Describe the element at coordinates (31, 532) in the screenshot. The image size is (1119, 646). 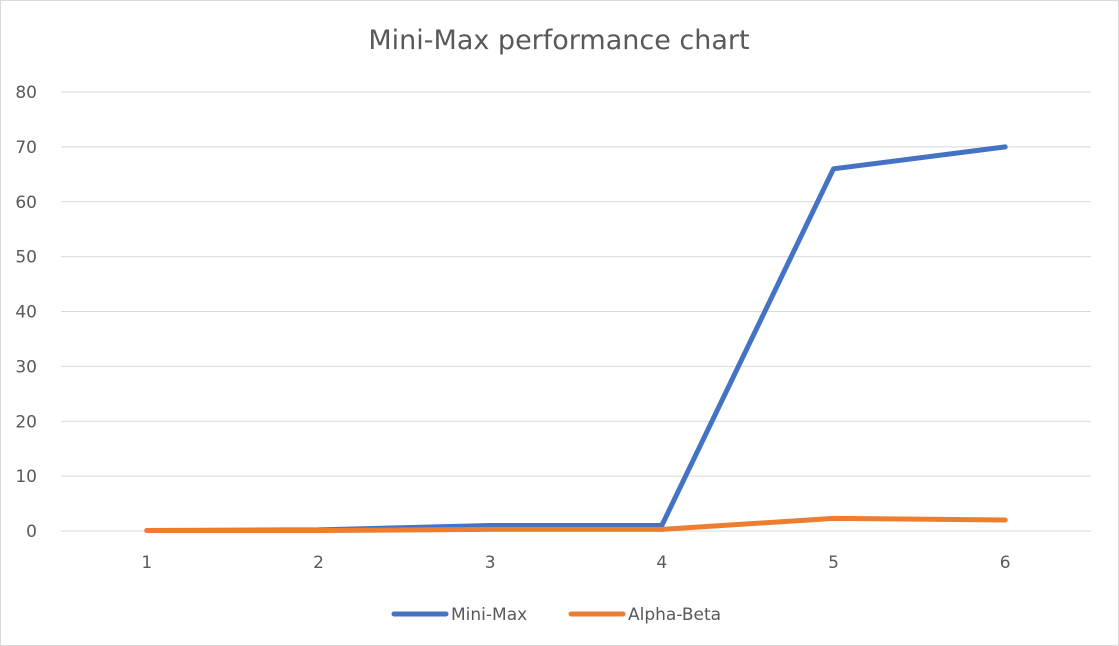
I see `y-tick-label: 0` at that location.